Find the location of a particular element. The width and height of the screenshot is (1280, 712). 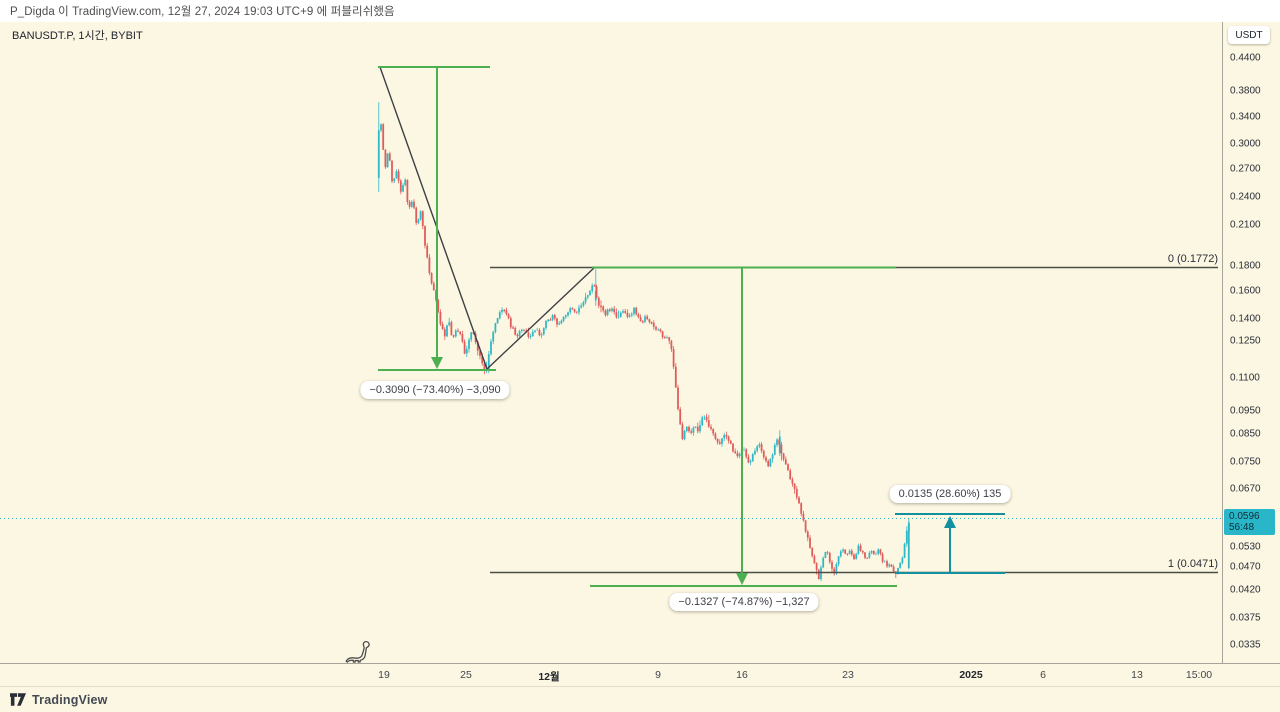

price-tick: 0.3800 is located at coordinates (1245, 91).